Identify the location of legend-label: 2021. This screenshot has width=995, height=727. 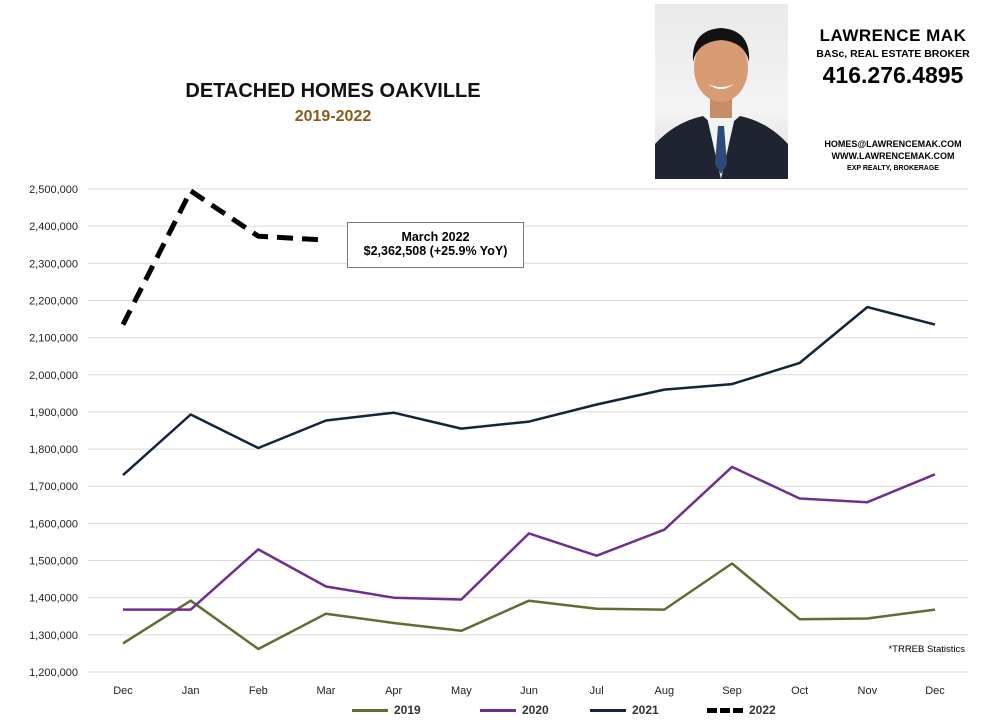
(645, 710).